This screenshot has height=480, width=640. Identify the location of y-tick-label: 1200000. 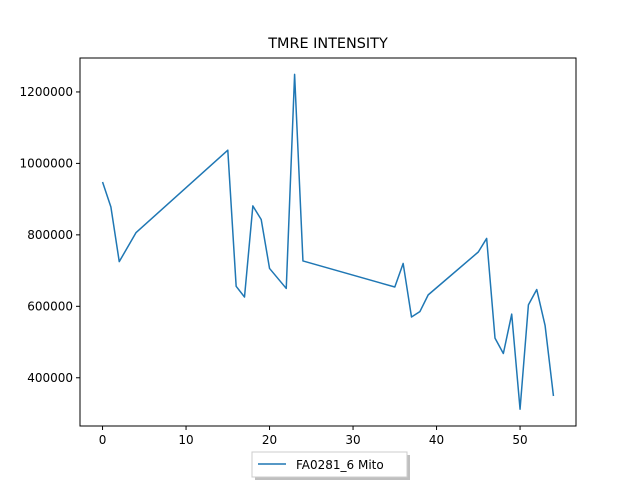
(46, 92).